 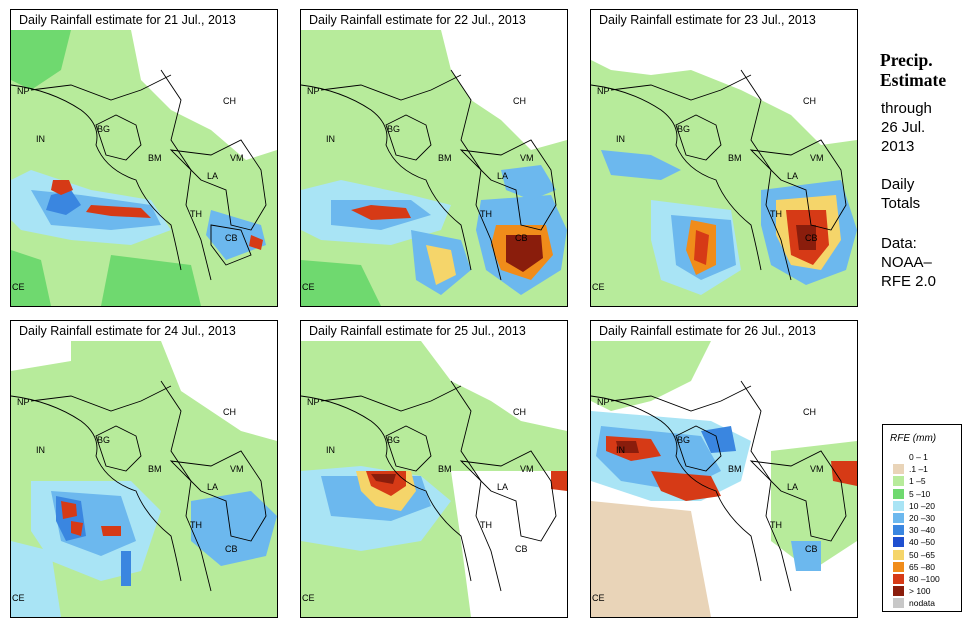 I want to click on legend-item: .1 –1, so click(x=928, y=469).